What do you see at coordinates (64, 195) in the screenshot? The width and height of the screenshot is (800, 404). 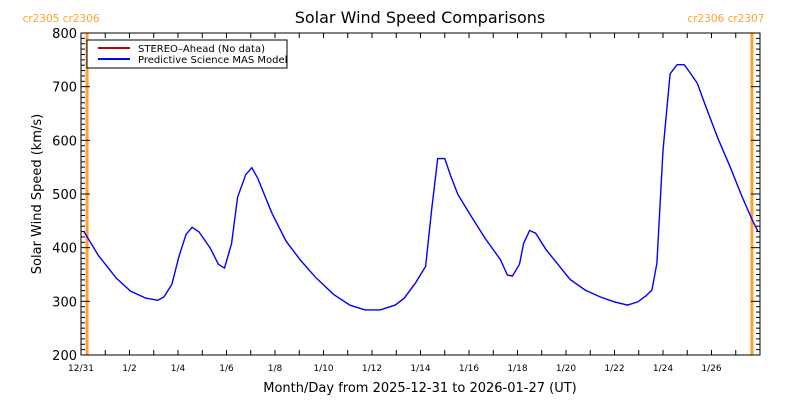 I see `y-tick-label: 500` at bounding box center [64, 195].